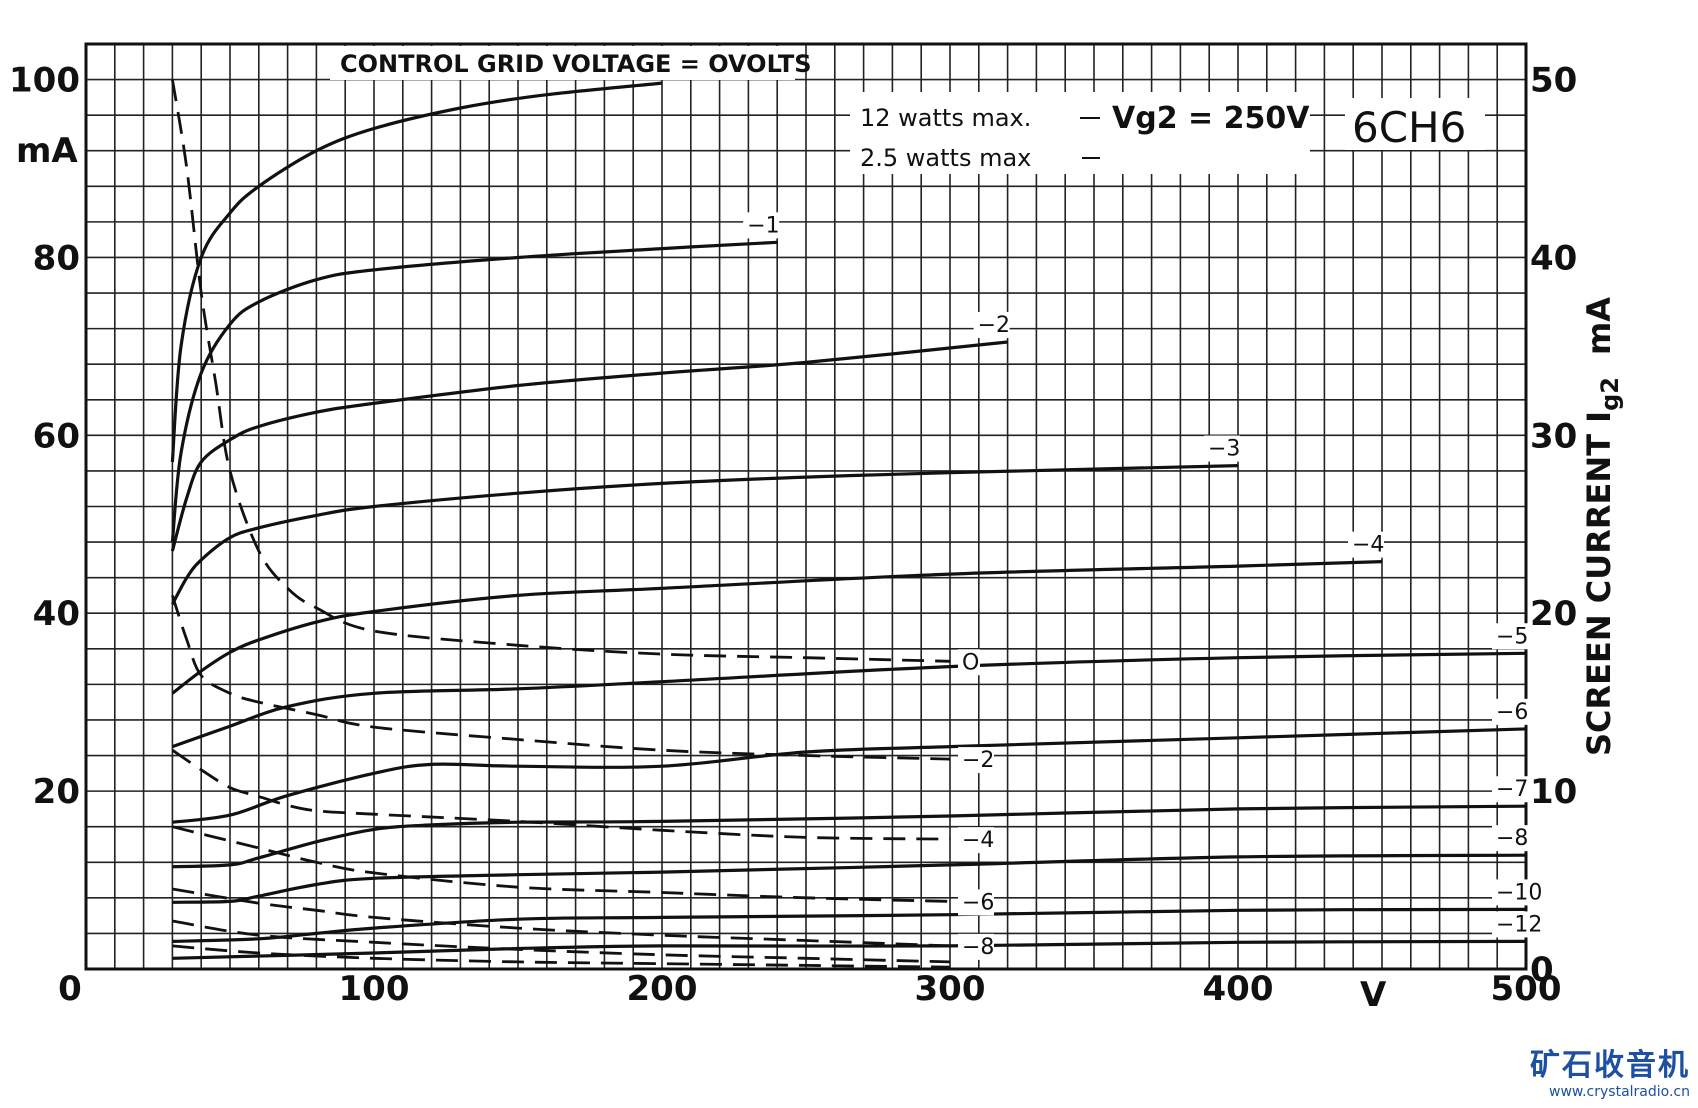  I want to click on screen-curve-label-minus6-backdrop, so click(976, 902).